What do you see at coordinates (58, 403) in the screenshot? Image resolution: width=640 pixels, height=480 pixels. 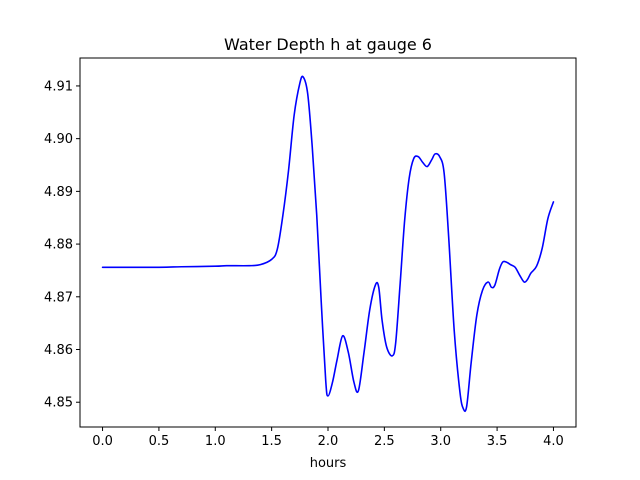 I see `y-tick-label: 4.85` at bounding box center [58, 403].